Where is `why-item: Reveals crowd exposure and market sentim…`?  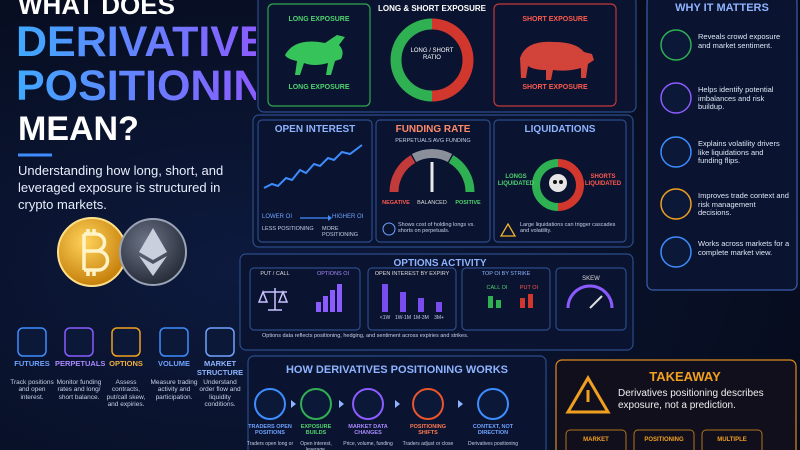 why-item: Reveals crowd exposure and market sentim… is located at coordinates (739, 41).